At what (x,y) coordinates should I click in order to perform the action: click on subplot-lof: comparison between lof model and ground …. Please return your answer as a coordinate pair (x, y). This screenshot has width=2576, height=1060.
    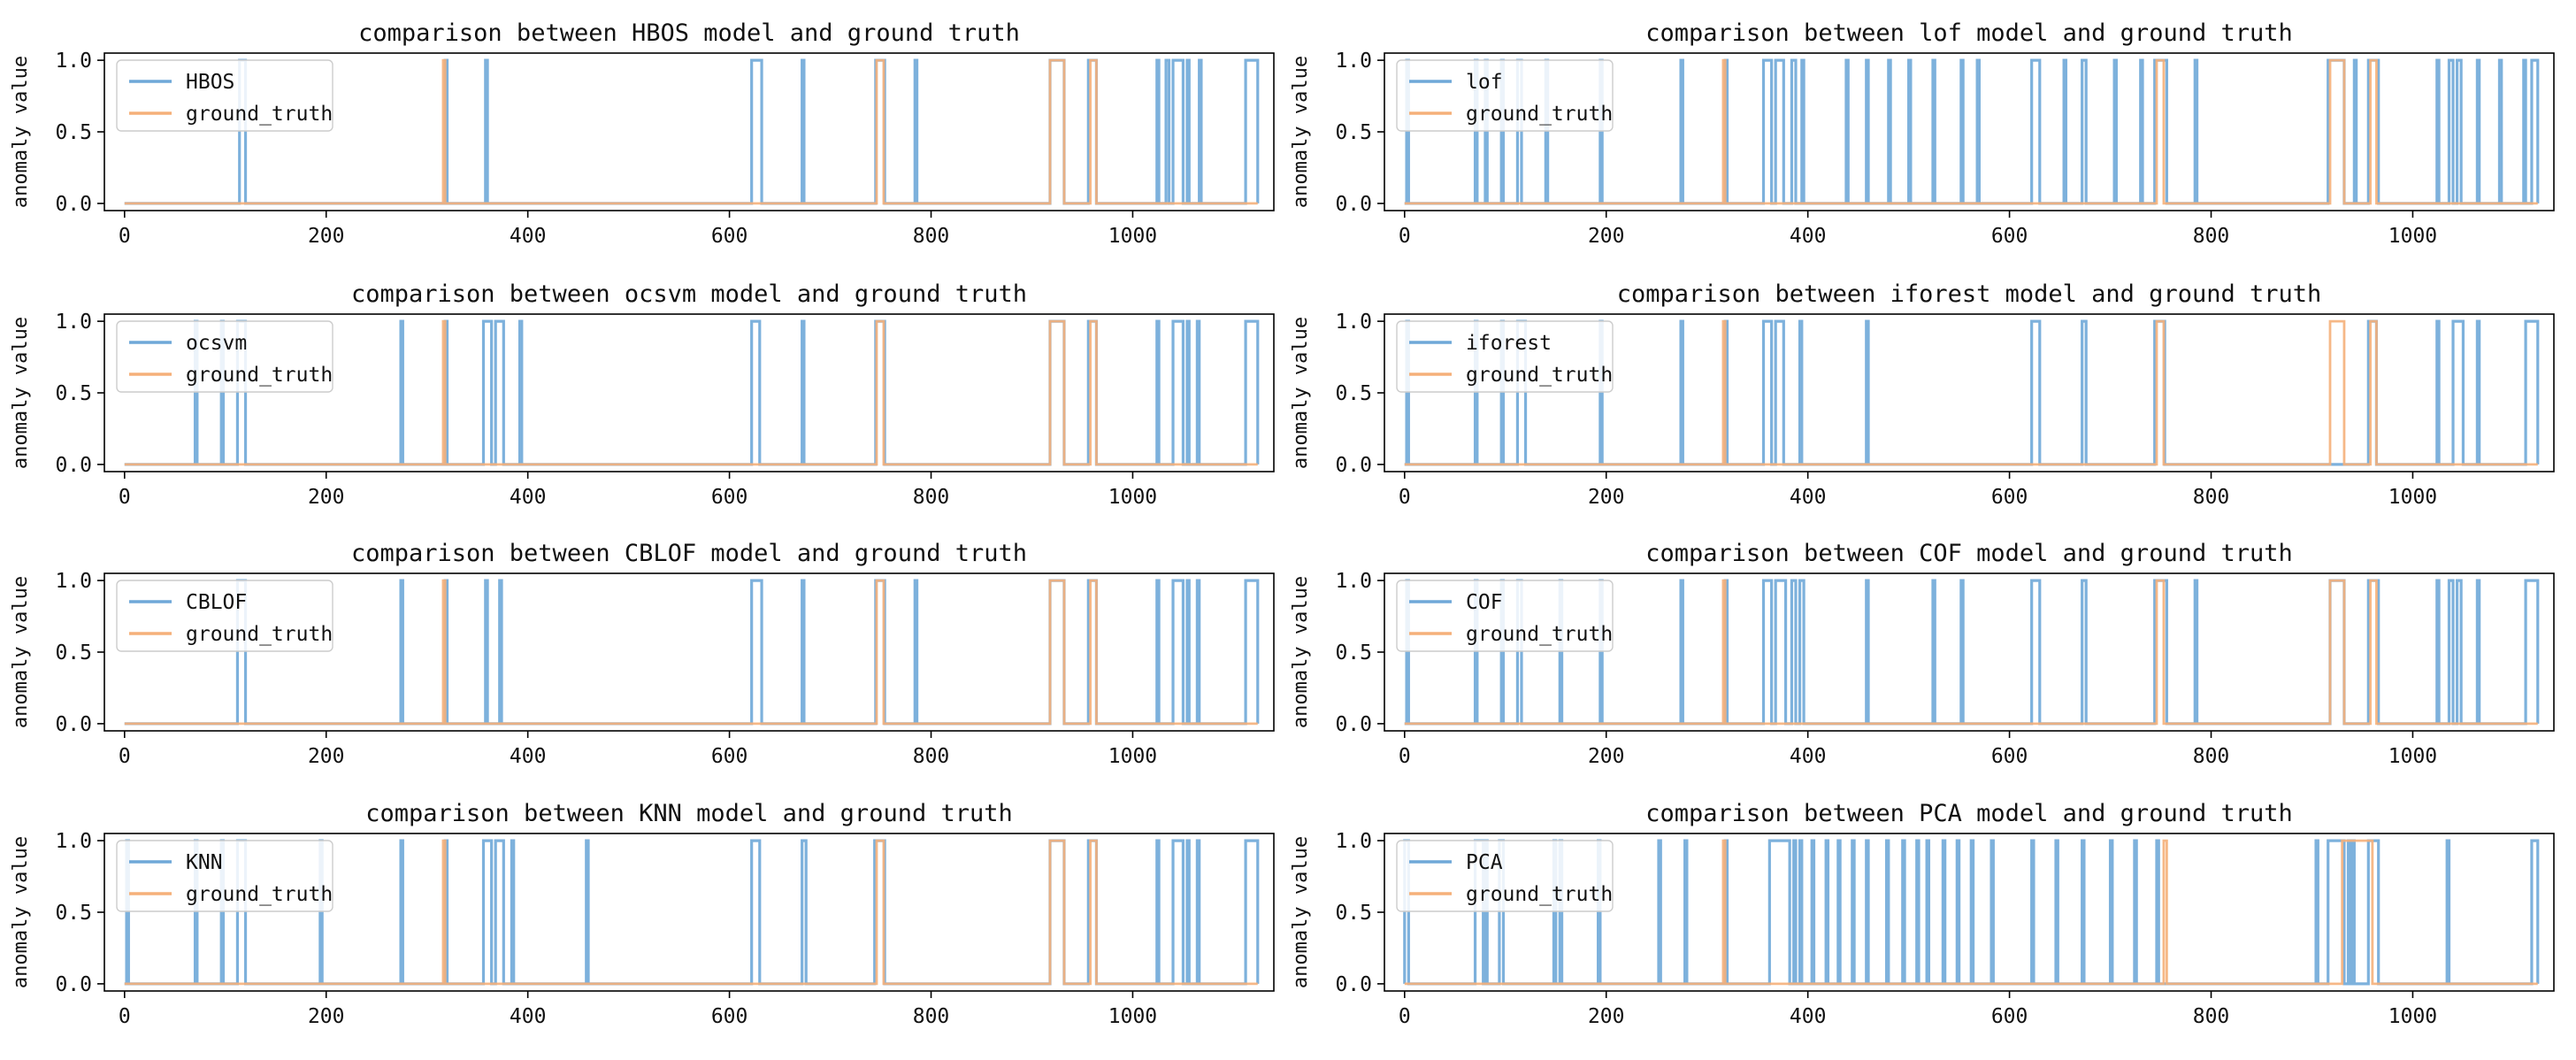
    Looking at the image, I should click on (1922, 133).